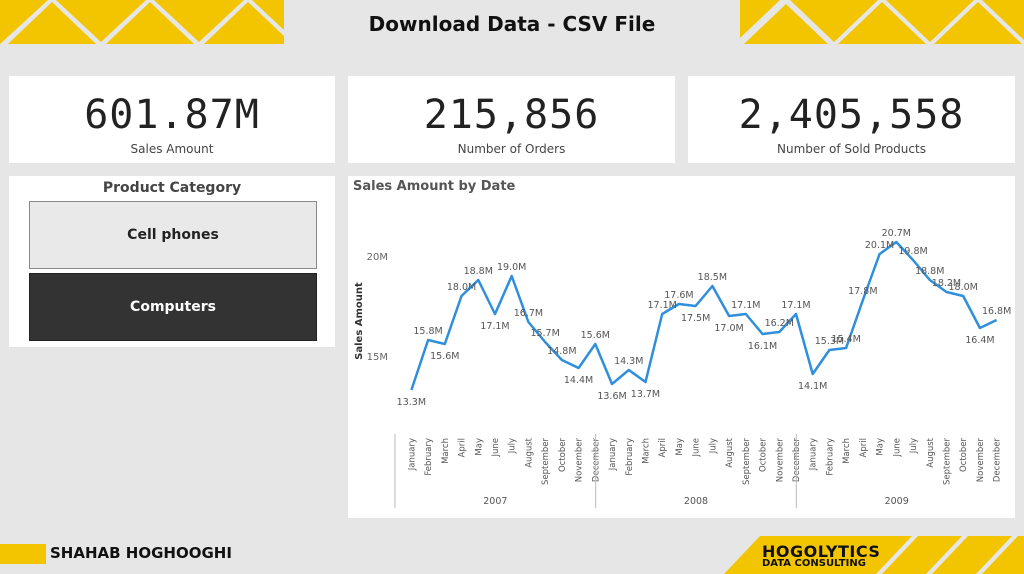 The height and width of the screenshot is (574, 1024). I want to click on kpi-value: 2,405,558, so click(851, 115).